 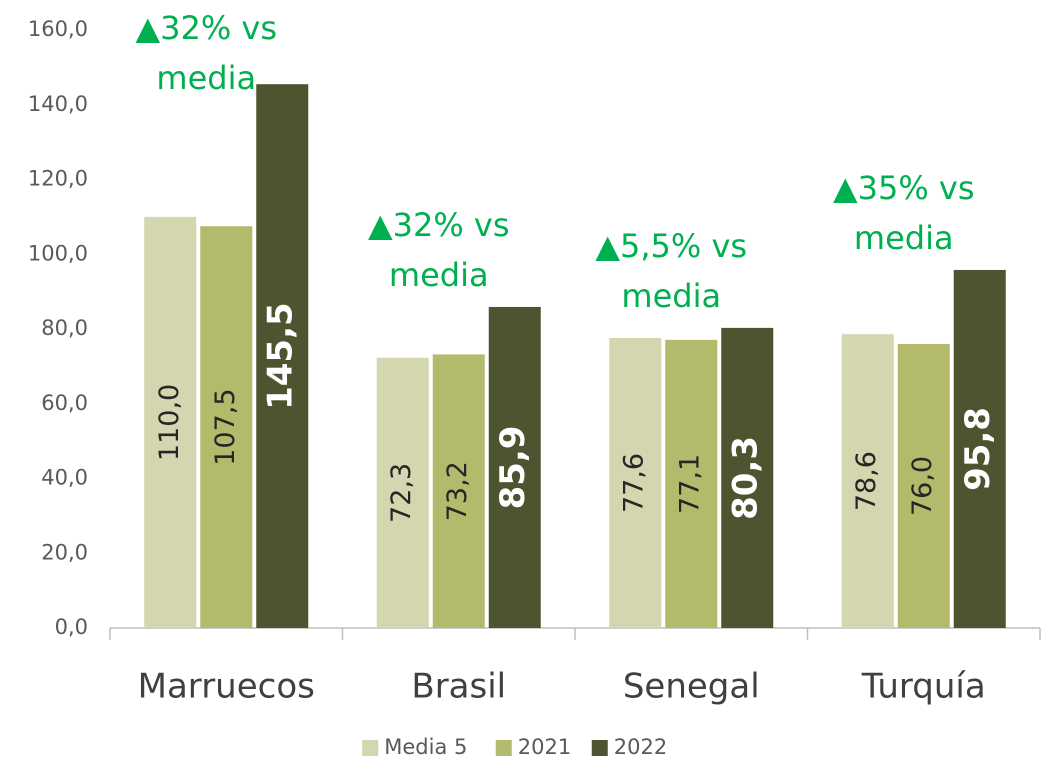 I want to click on annotation: ▲5,5% vs, so click(x=671, y=246).